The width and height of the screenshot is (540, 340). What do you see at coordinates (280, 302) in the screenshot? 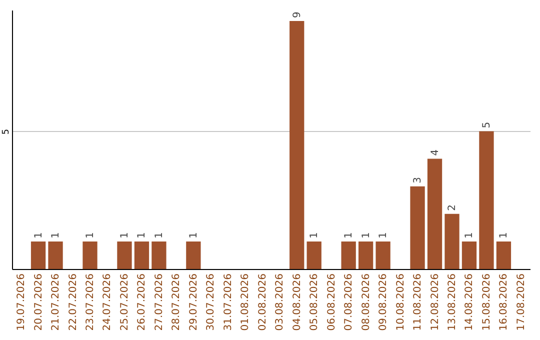
I see `x-tick-label: 03.08.2026` at bounding box center [280, 302].